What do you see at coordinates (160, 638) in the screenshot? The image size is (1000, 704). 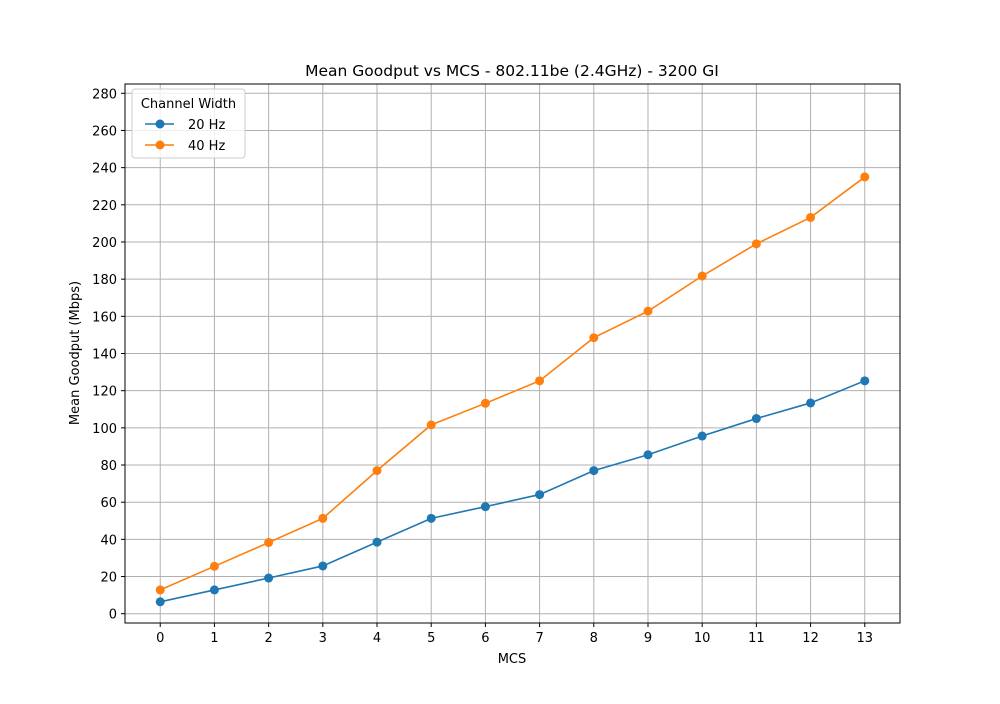 I see `x-tick-label: 0` at bounding box center [160, 638].